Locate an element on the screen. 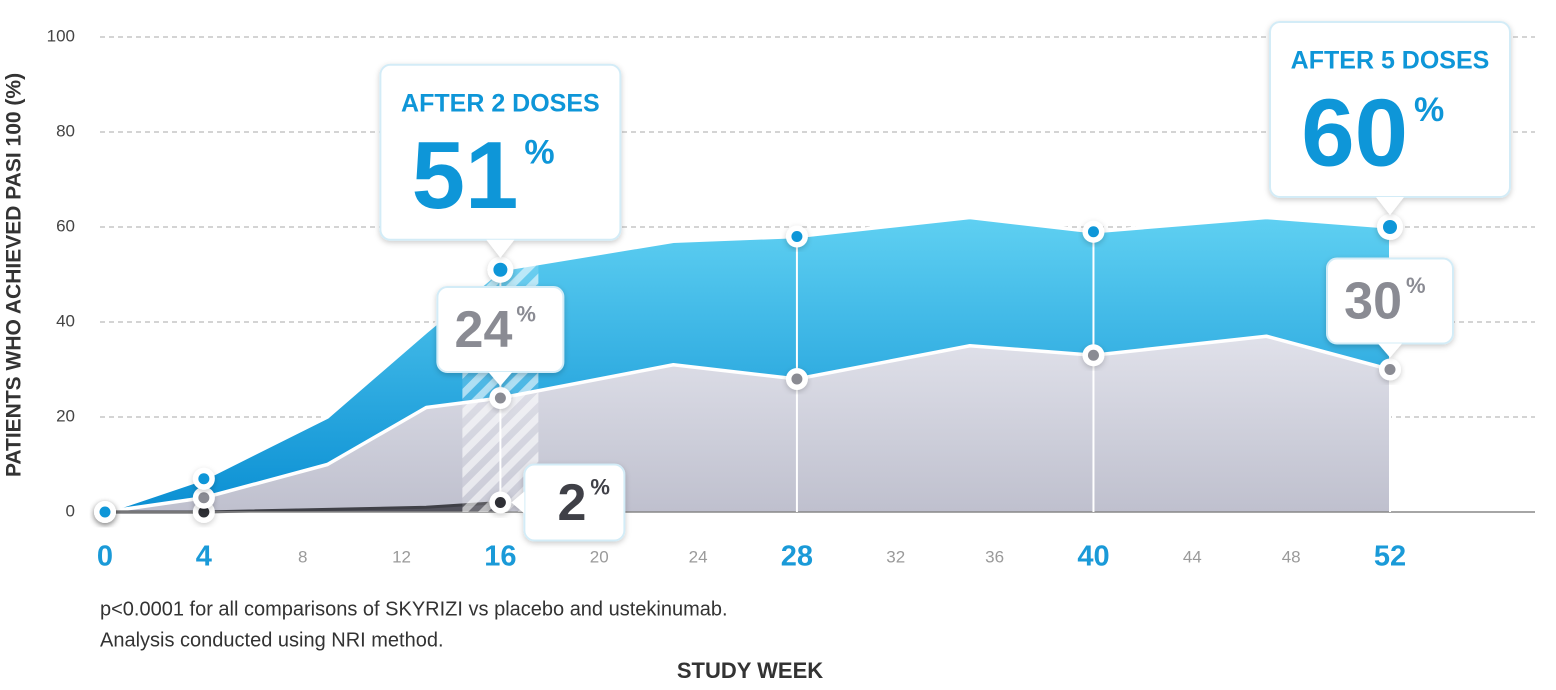 The height and width of the screenshot is (690, 1556). callout-value: 30 is located at coordinates (1373, 302).